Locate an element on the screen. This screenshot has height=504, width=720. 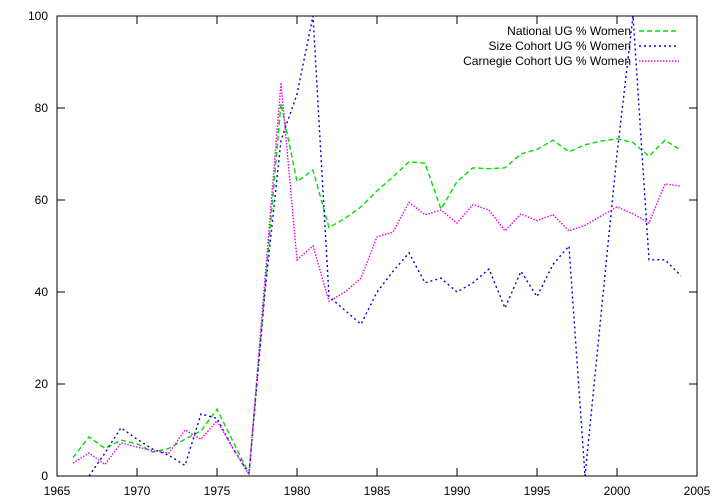
legend-label: Size Cohort UG % Women is located at coordinates (560, 46).